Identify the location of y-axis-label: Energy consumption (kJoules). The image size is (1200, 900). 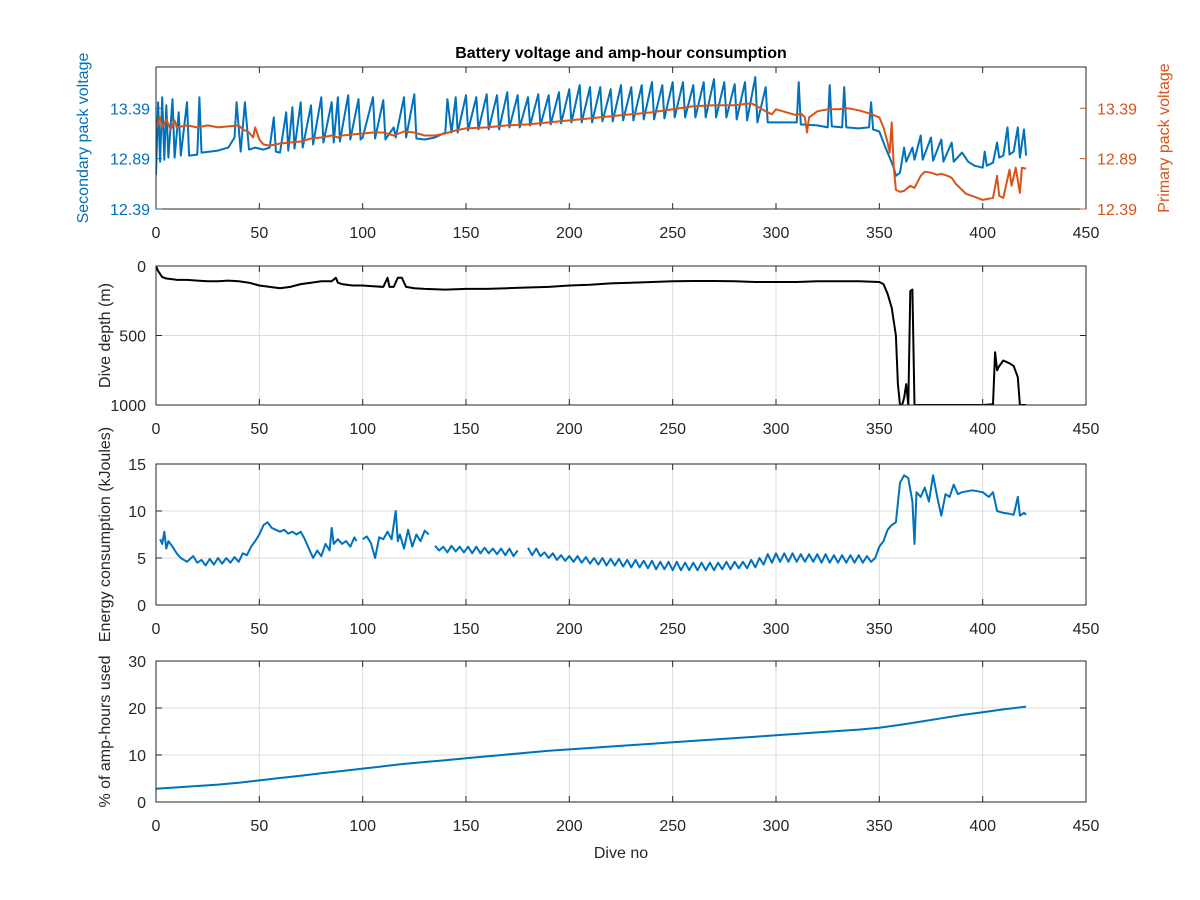
(105, 534).